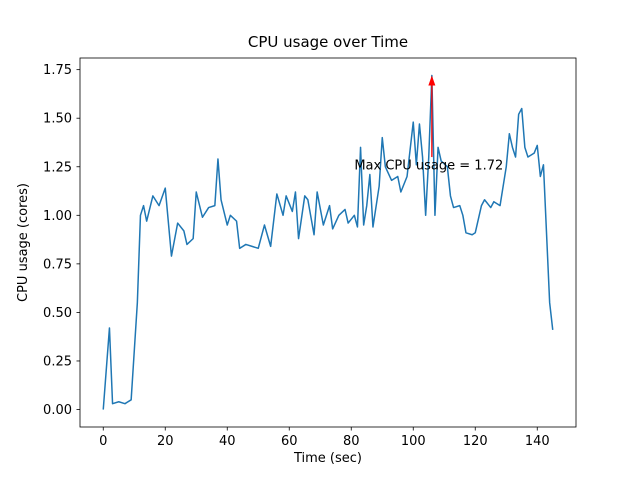 This screenshot has height=484, width=640. What do you see at coordinates (165, 441) in the screenshot?
I see `x-tick-label: 20` at bounding box center [165, 441].